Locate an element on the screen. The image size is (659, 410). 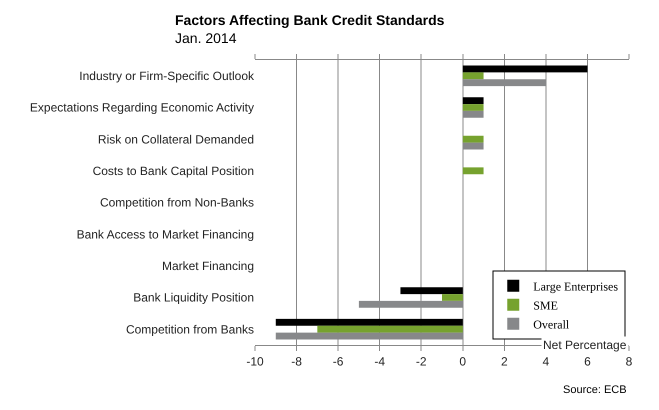
x-tick-label: 2 is located at coordinates (504, 361).